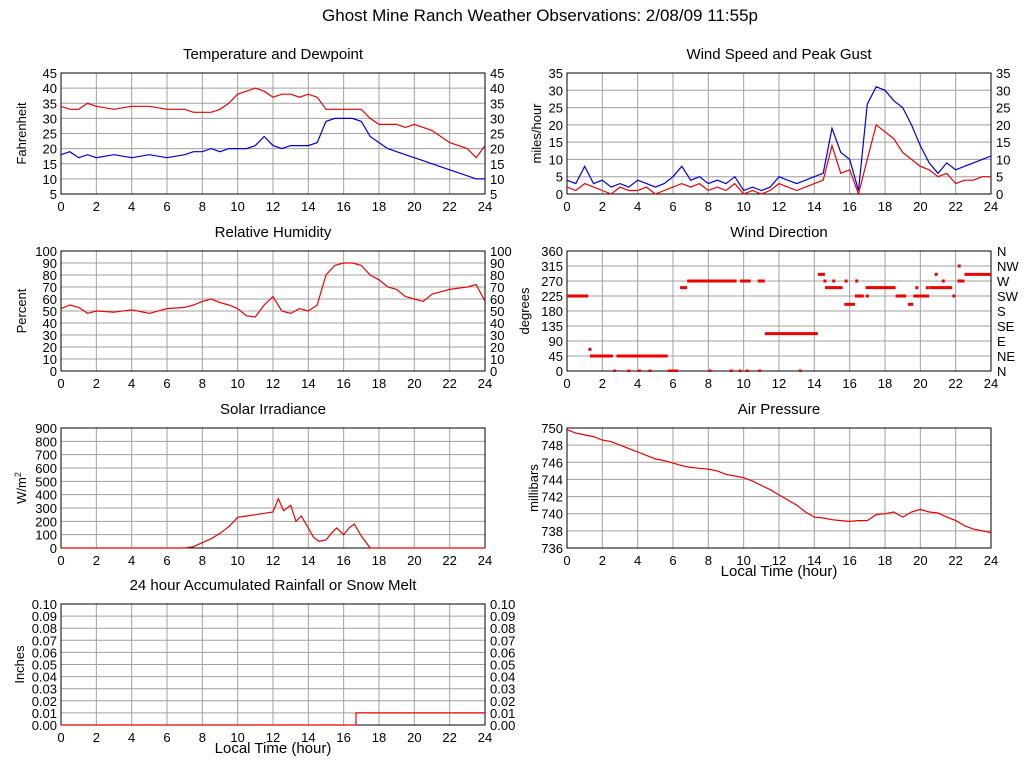  What do you see at coordinates (44, 725) in the screenshot?
I see `y-tick-label: 0.00` at bounding box center [44, 725].